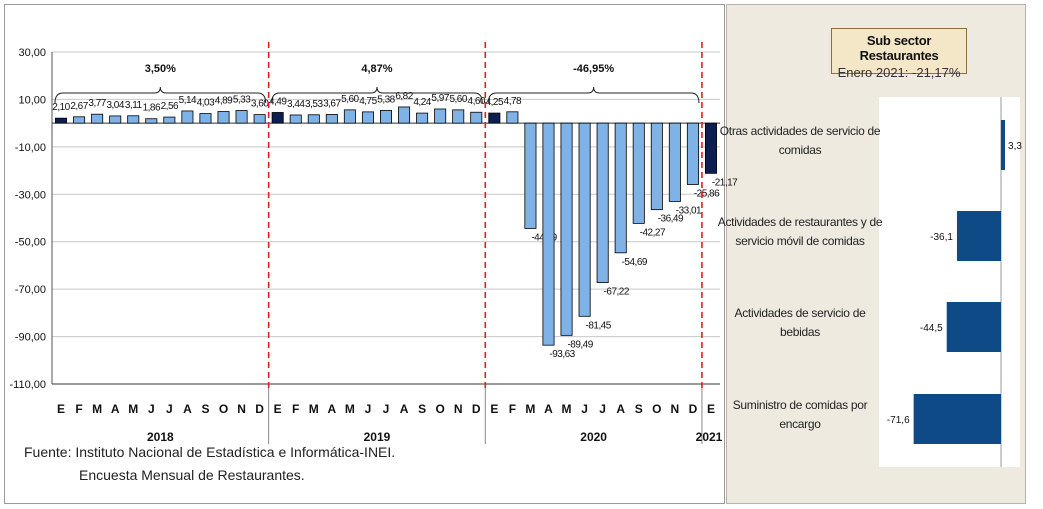 The height and width of the screenshot is (509, 1043). I want to click on y-tick-label: -70,00, so click(30, 290).